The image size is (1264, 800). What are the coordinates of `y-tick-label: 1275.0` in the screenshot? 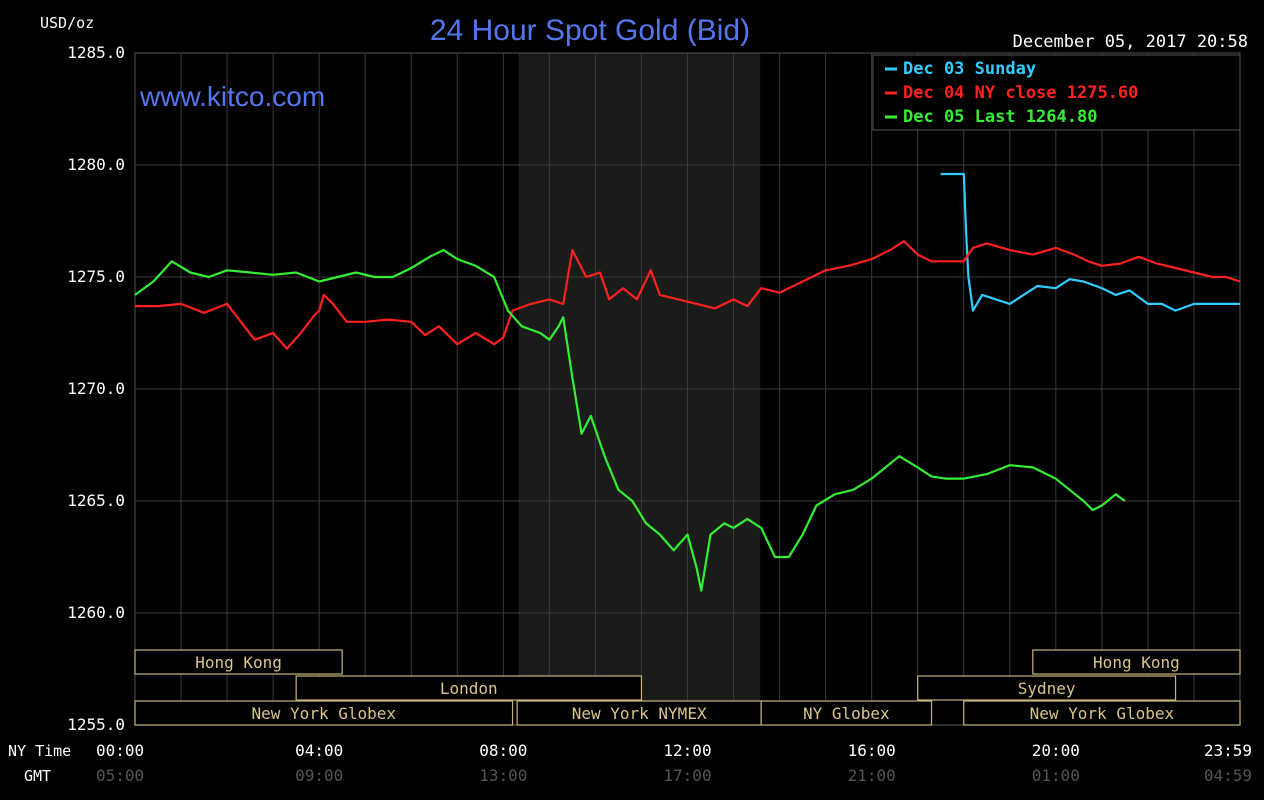 It's located at (96, 276).